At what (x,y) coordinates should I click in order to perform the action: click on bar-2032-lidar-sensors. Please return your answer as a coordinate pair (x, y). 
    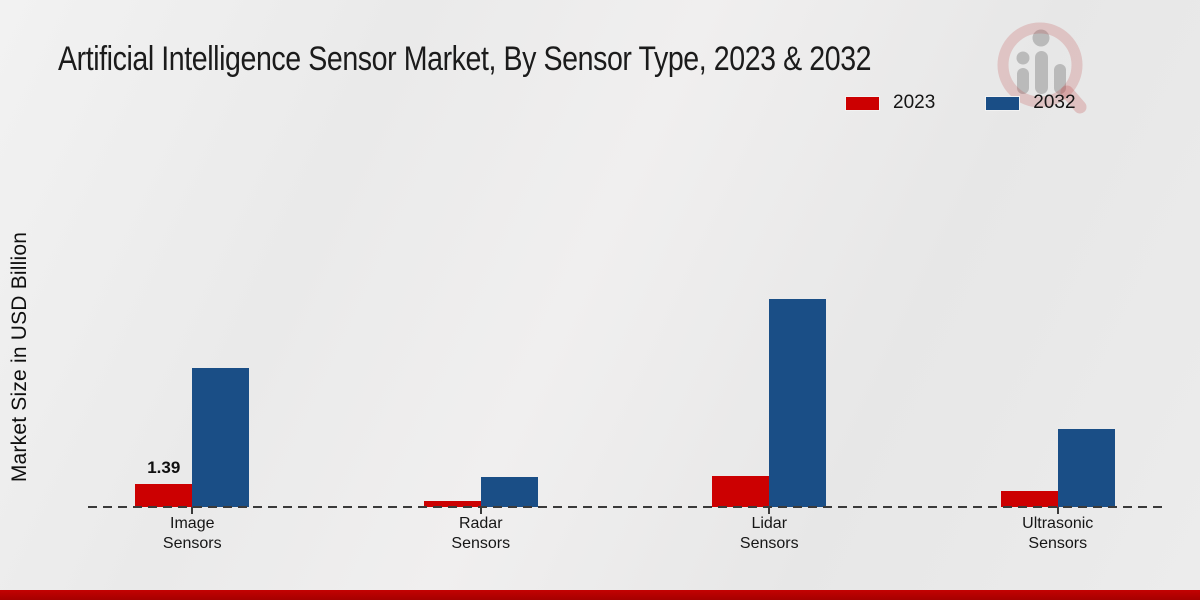
    Looking at the image, I should click on (798, 402).